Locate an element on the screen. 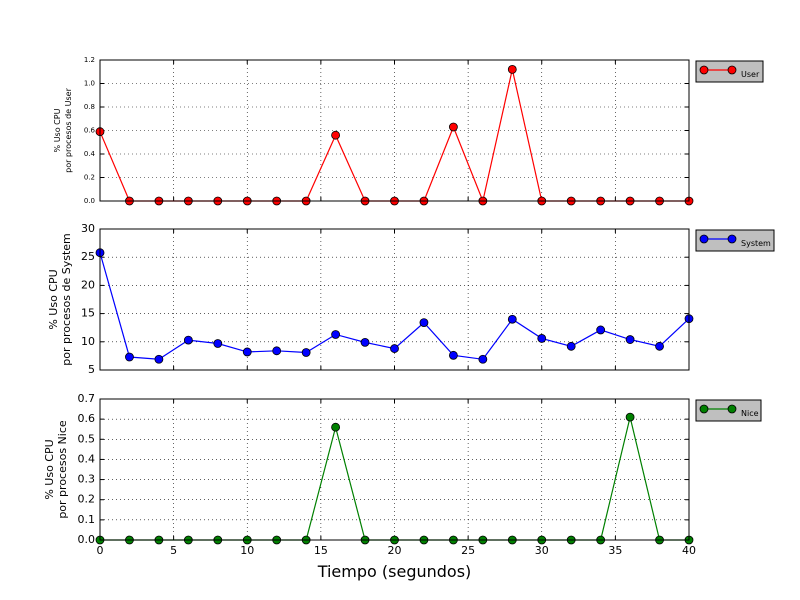  x-tick-label: 35 is located at coordinates (615, 550).